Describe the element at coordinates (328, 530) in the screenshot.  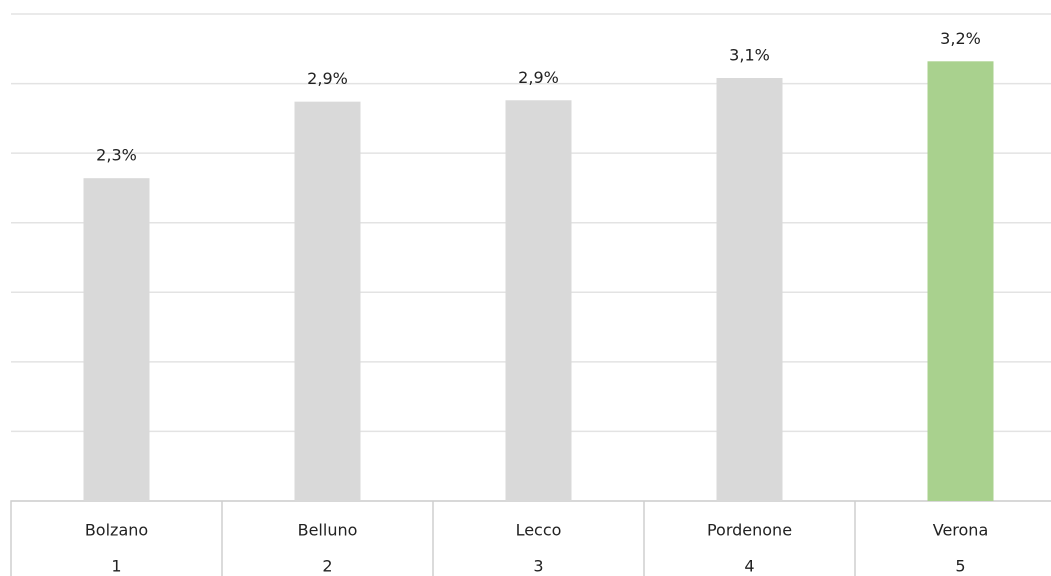
I see `category-label: Belluno` at that location.